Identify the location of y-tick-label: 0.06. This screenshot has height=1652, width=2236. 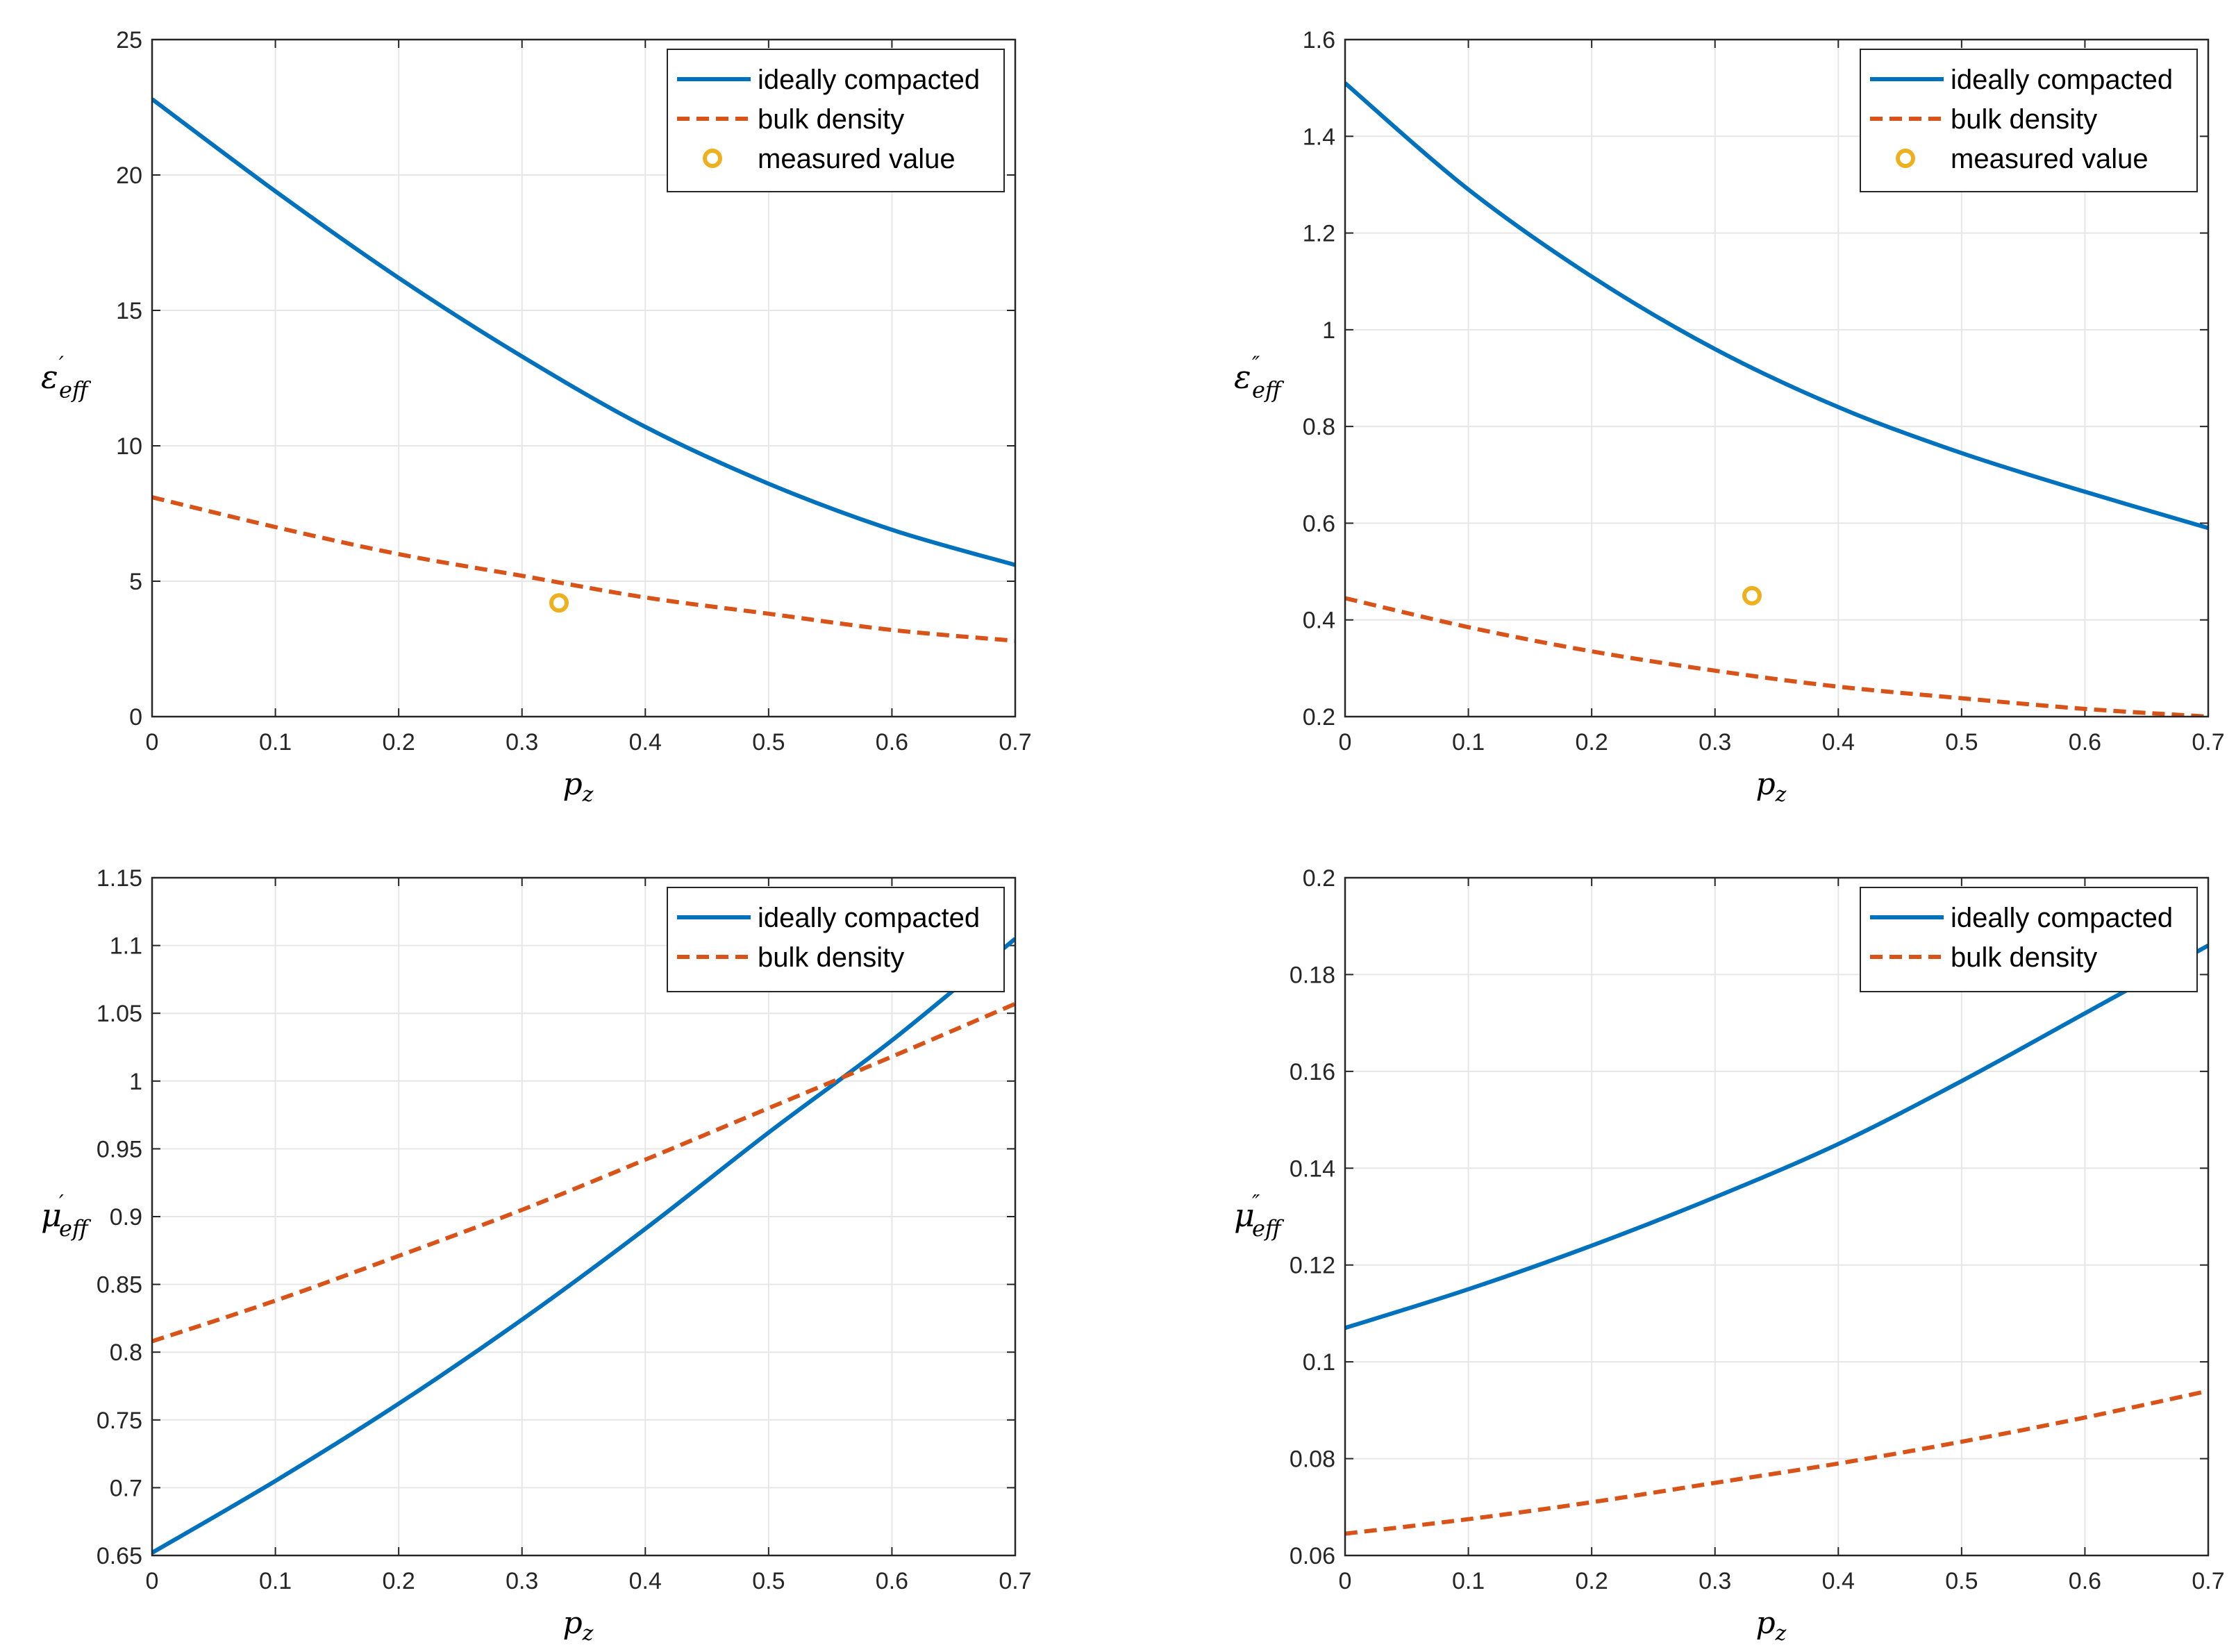
(1312, 1556).